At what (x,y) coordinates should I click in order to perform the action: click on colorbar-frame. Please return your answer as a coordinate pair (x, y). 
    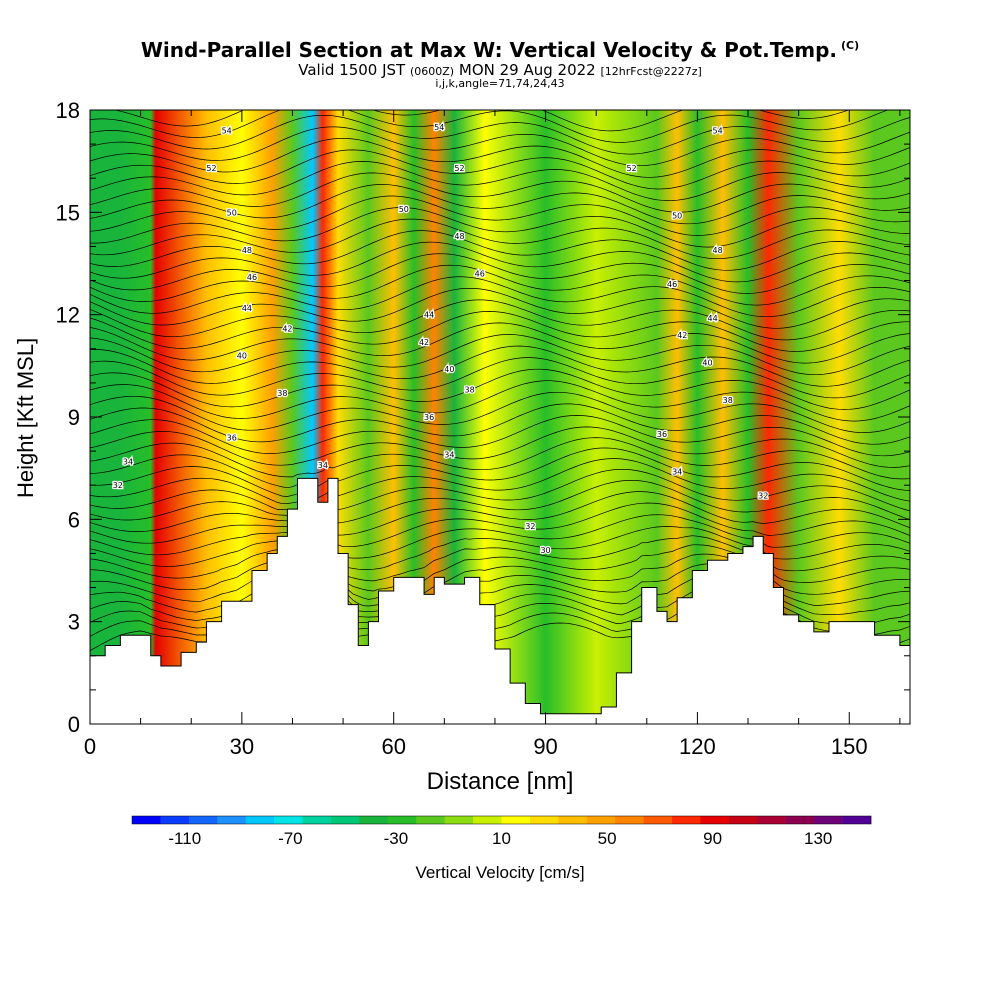
    Looking at the image, I should click on (501, 820).